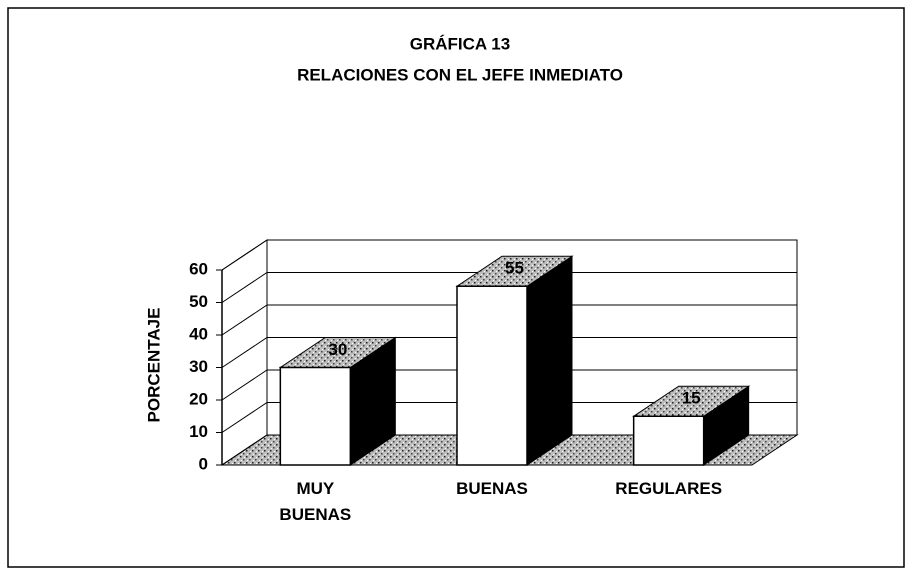  I want to click on y-tick-label: 40, so click(198, 333).